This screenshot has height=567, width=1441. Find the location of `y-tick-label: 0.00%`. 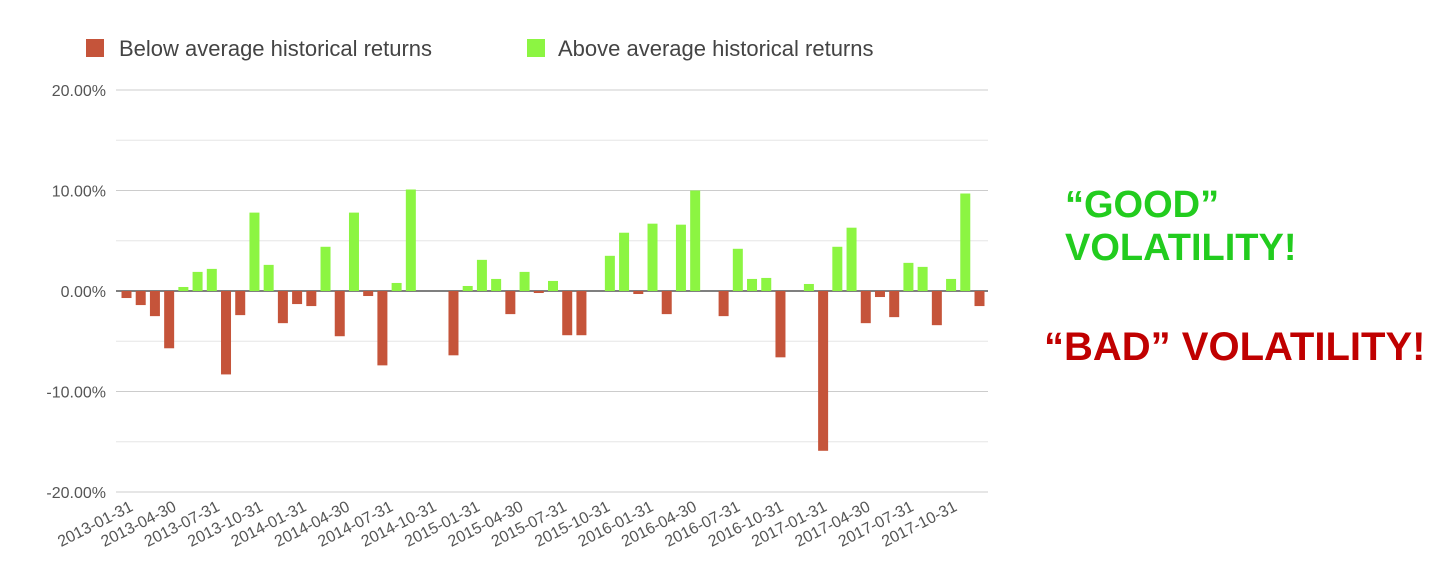

y-tick-label: 0.00% is located at coordinates (83, 292).